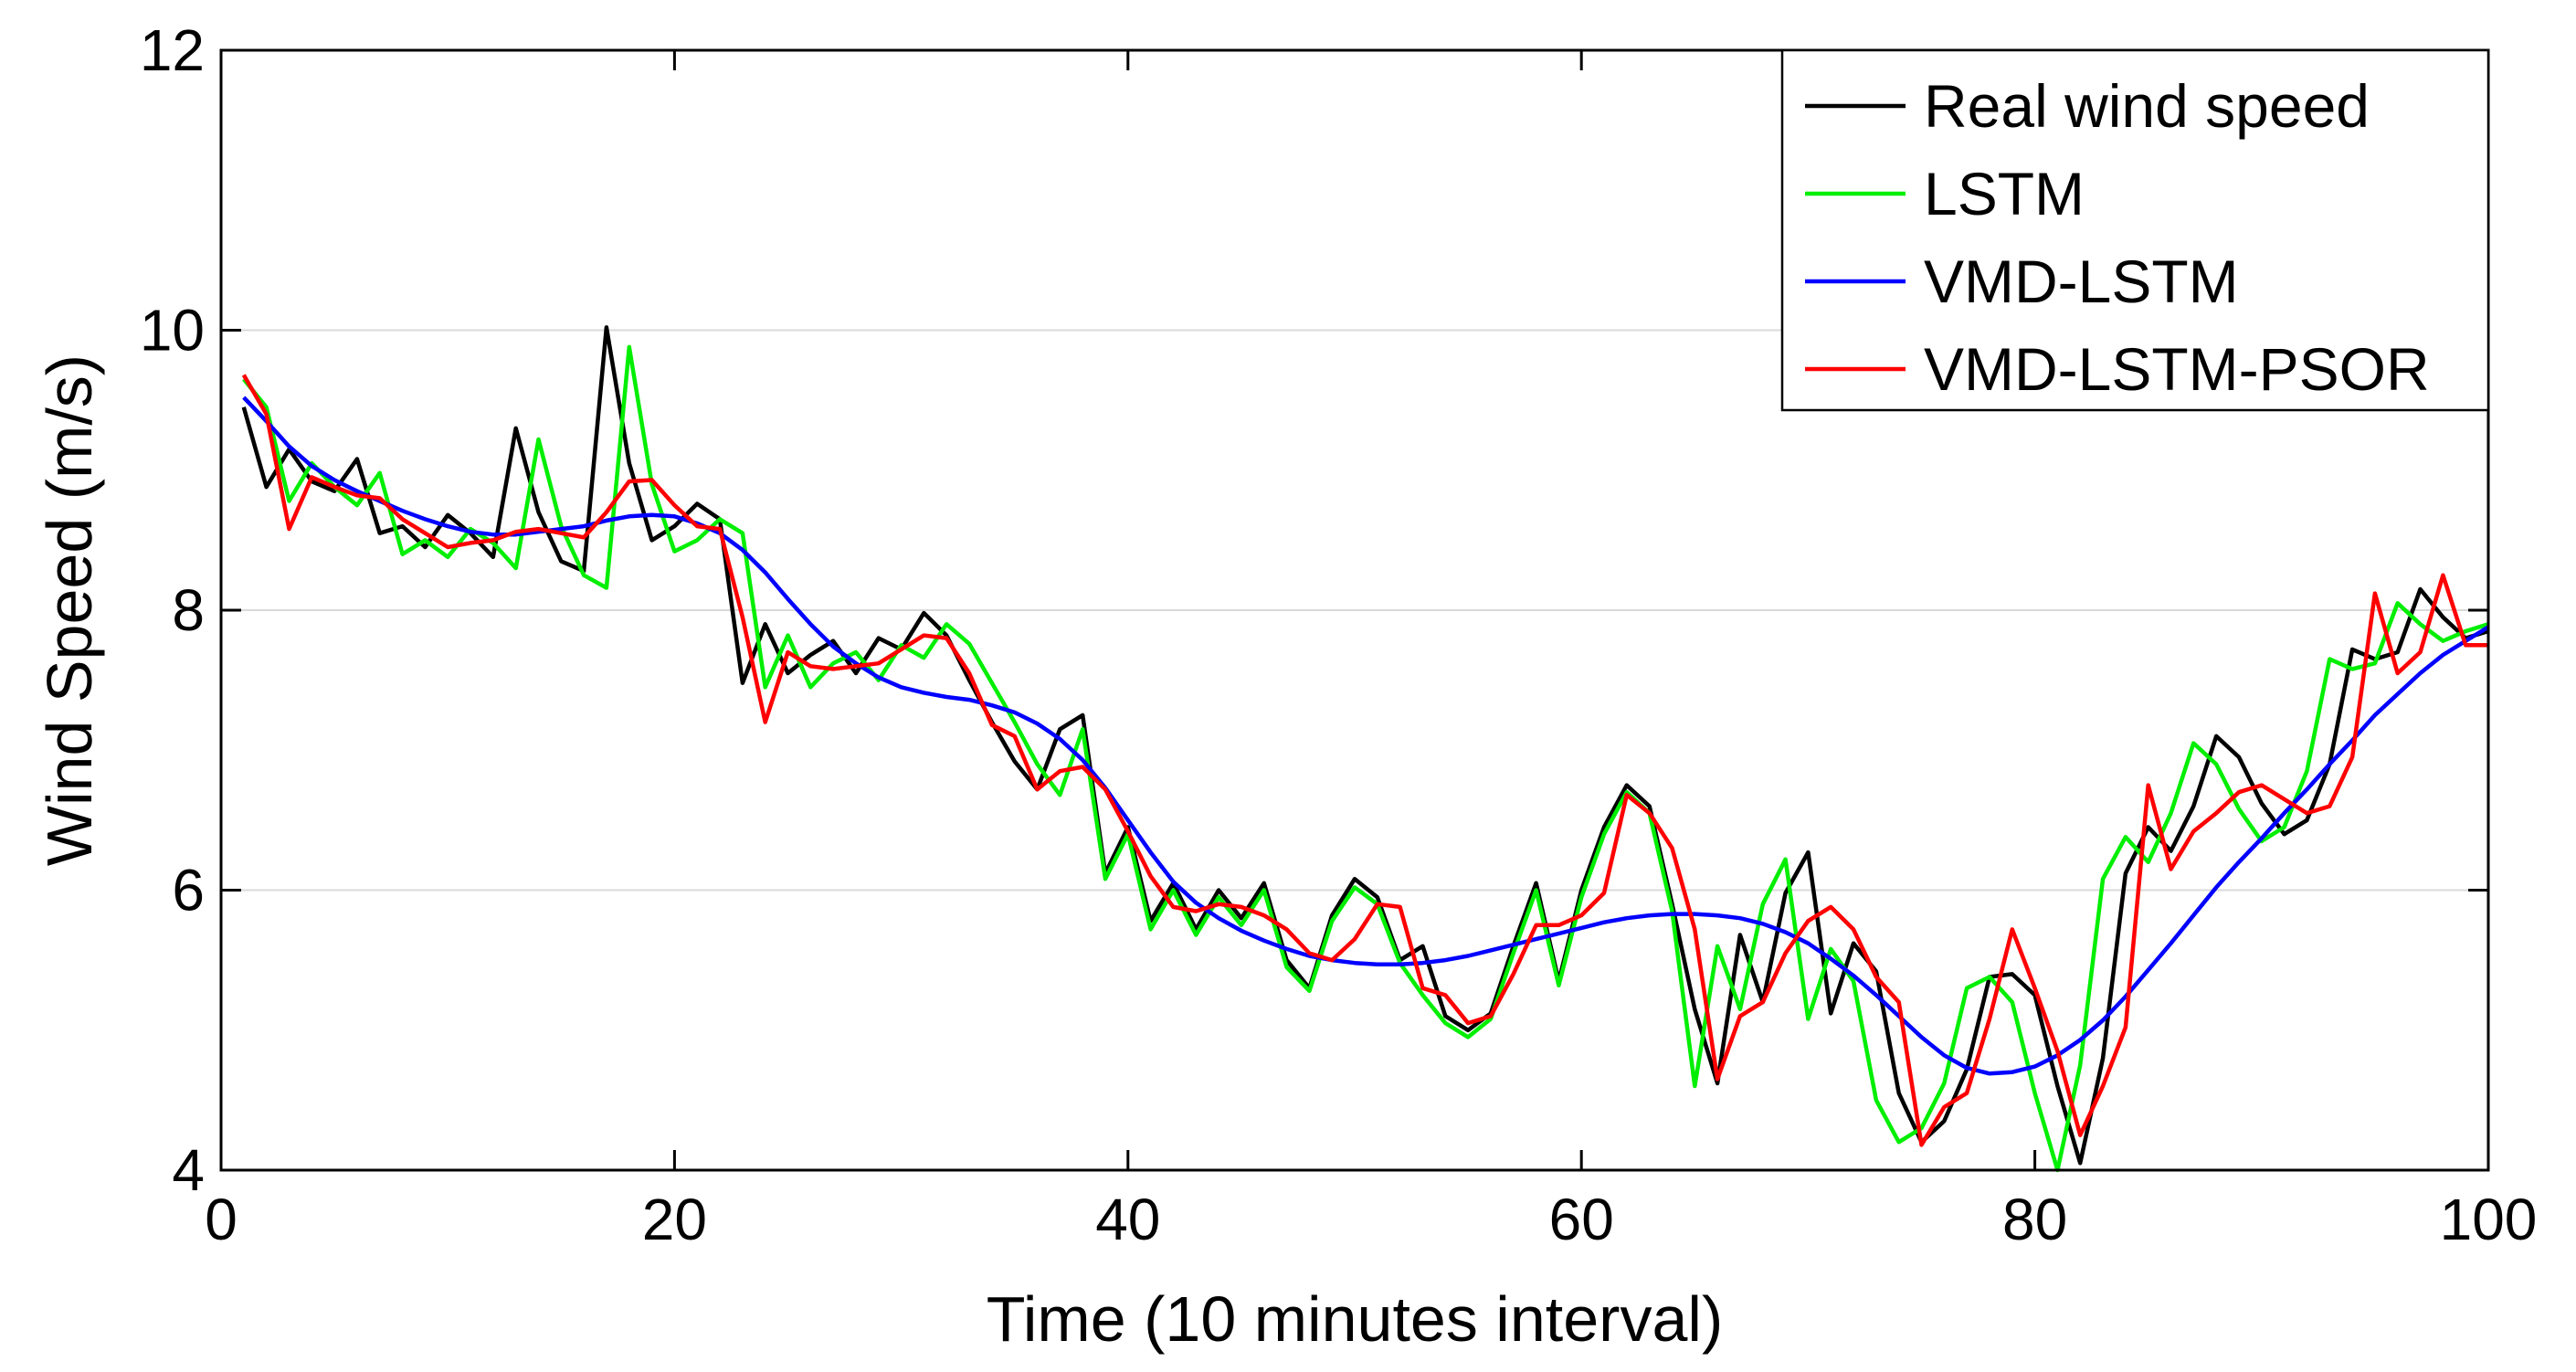 This screenshot has height=1372, width=2576. I want to click on y-tick-label: 12, so click(172, 50).